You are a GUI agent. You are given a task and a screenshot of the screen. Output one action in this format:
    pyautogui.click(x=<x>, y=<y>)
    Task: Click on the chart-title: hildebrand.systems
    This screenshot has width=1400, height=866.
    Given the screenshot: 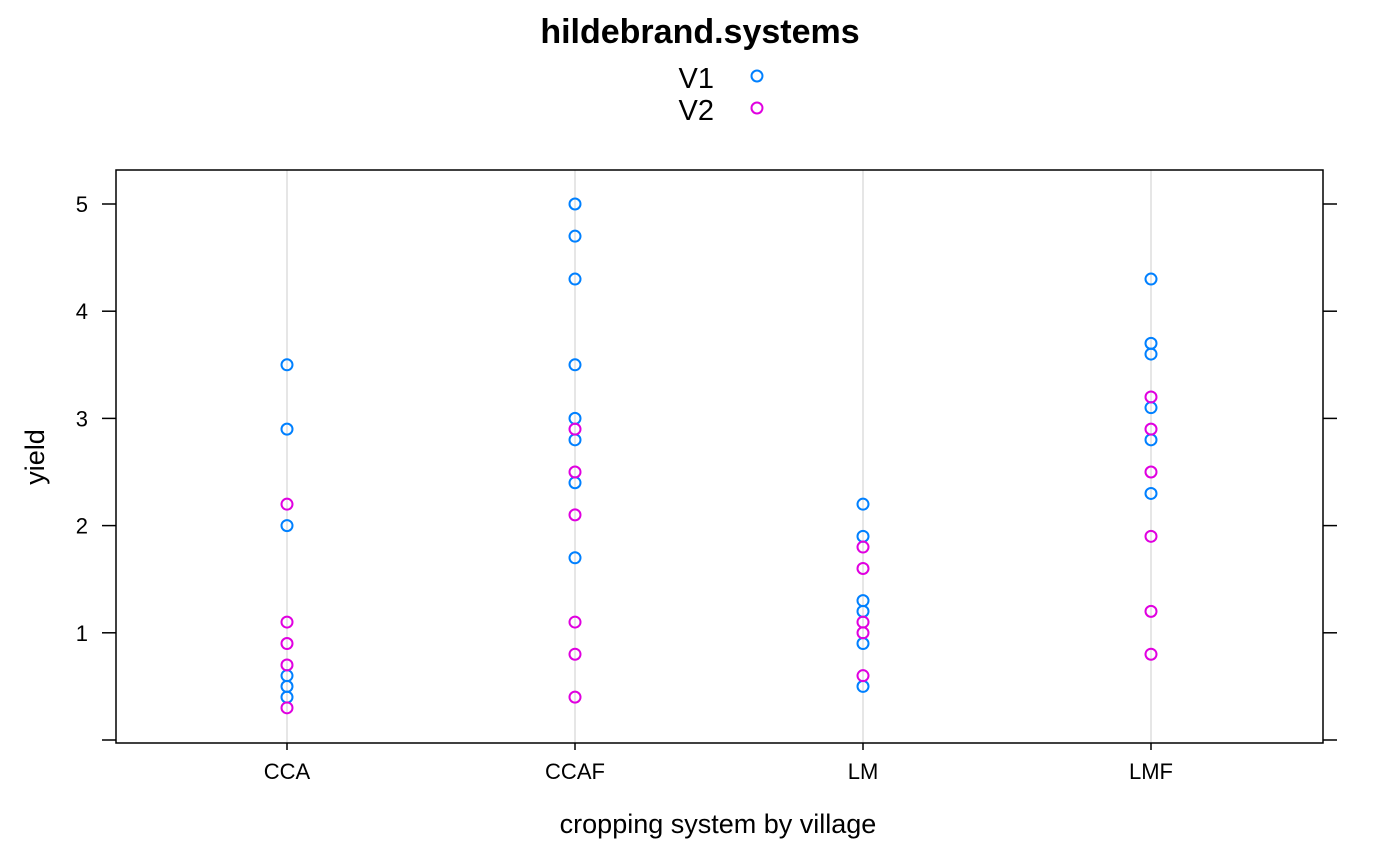 What is the action you would take?
    pyautogui.click(x=699, y=32)
    